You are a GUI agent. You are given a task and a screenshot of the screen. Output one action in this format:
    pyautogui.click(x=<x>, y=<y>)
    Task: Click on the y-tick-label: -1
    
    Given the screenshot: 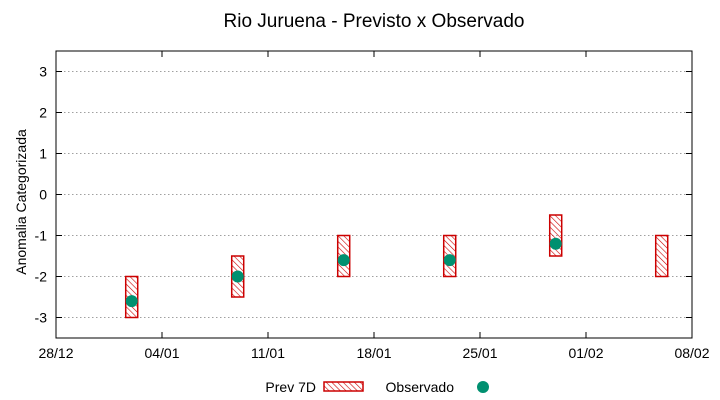 What is the action you would take?
    pyautogui.click(x=41, y=236)
    